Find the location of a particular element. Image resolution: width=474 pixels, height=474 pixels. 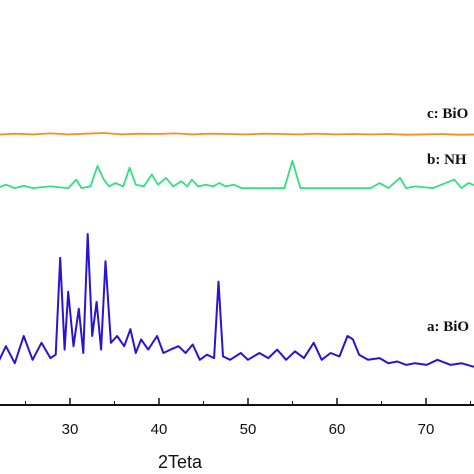

x-tick-label: 70 is located at coordinates (426, 429).